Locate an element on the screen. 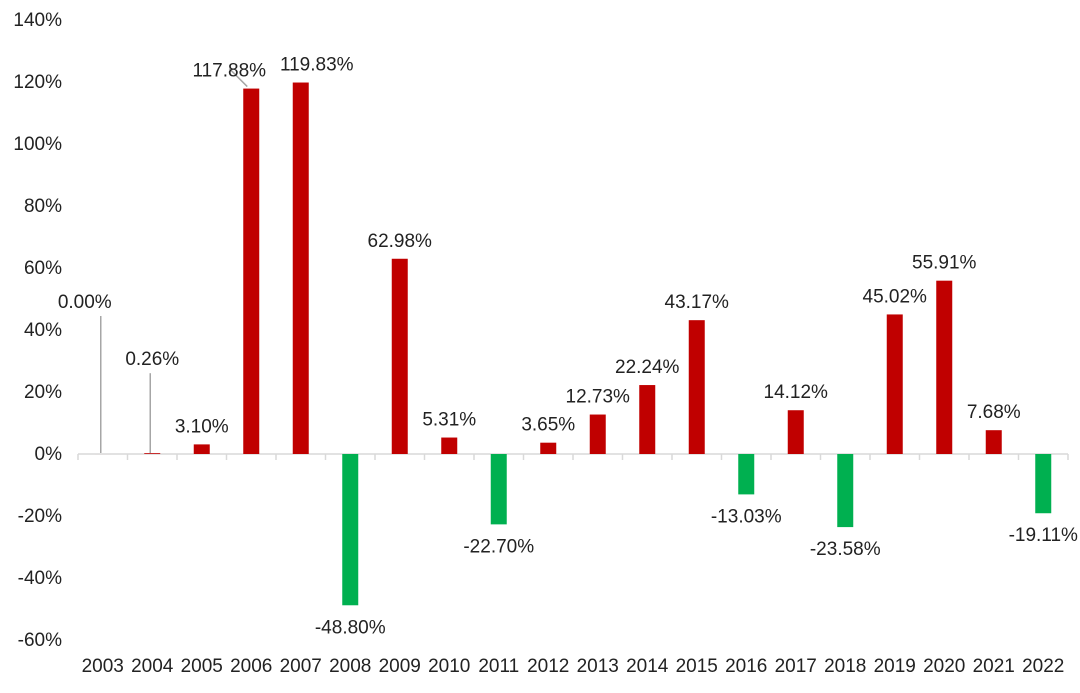 The width and height of the screenshot is (1080, 693). data-label: 119.83% is located at coordinates (317, 65).